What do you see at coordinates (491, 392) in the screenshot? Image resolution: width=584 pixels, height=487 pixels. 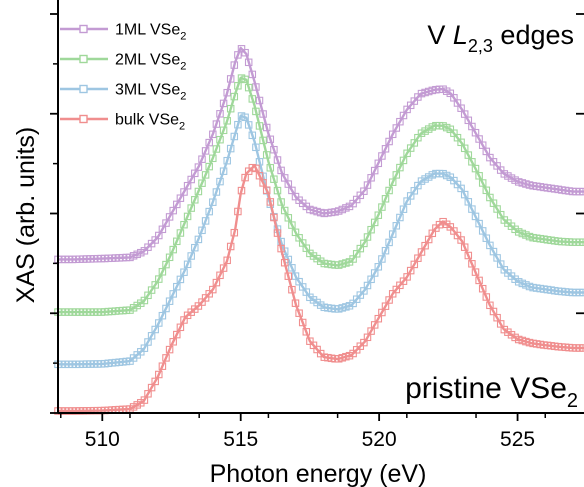 I see `sample-annotation: pristine VSe2` at bounding box center [491, 392].